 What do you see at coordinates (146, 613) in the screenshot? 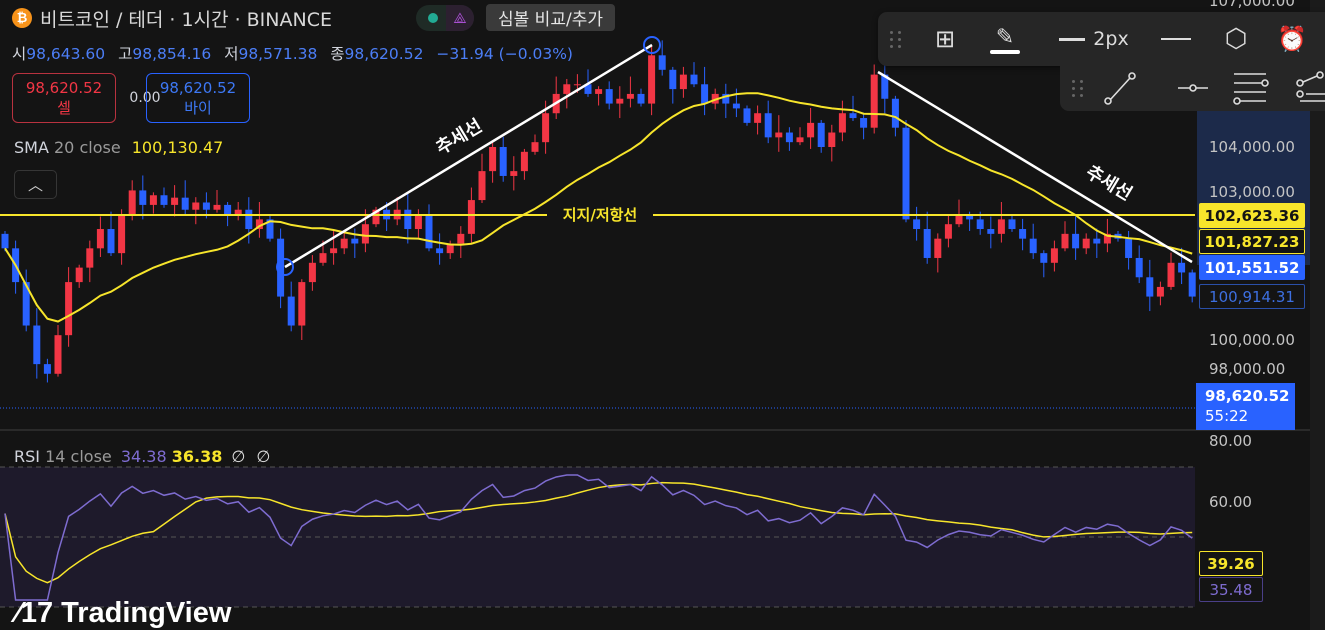
I see `brand-name: TradingView` at bounding box center [146, 613].